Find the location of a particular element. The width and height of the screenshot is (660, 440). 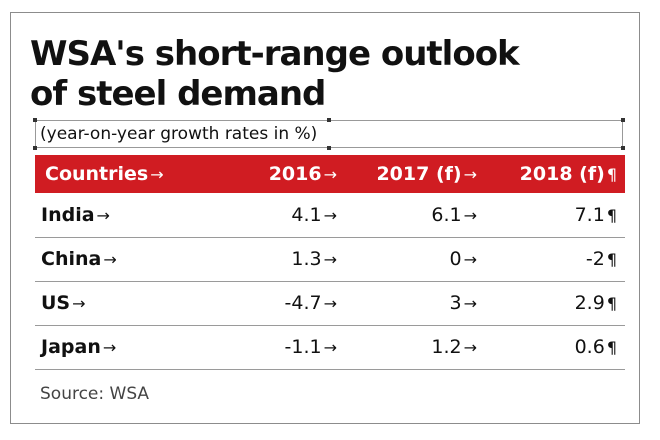

row-country: US → is located at coordinates (63, 303).